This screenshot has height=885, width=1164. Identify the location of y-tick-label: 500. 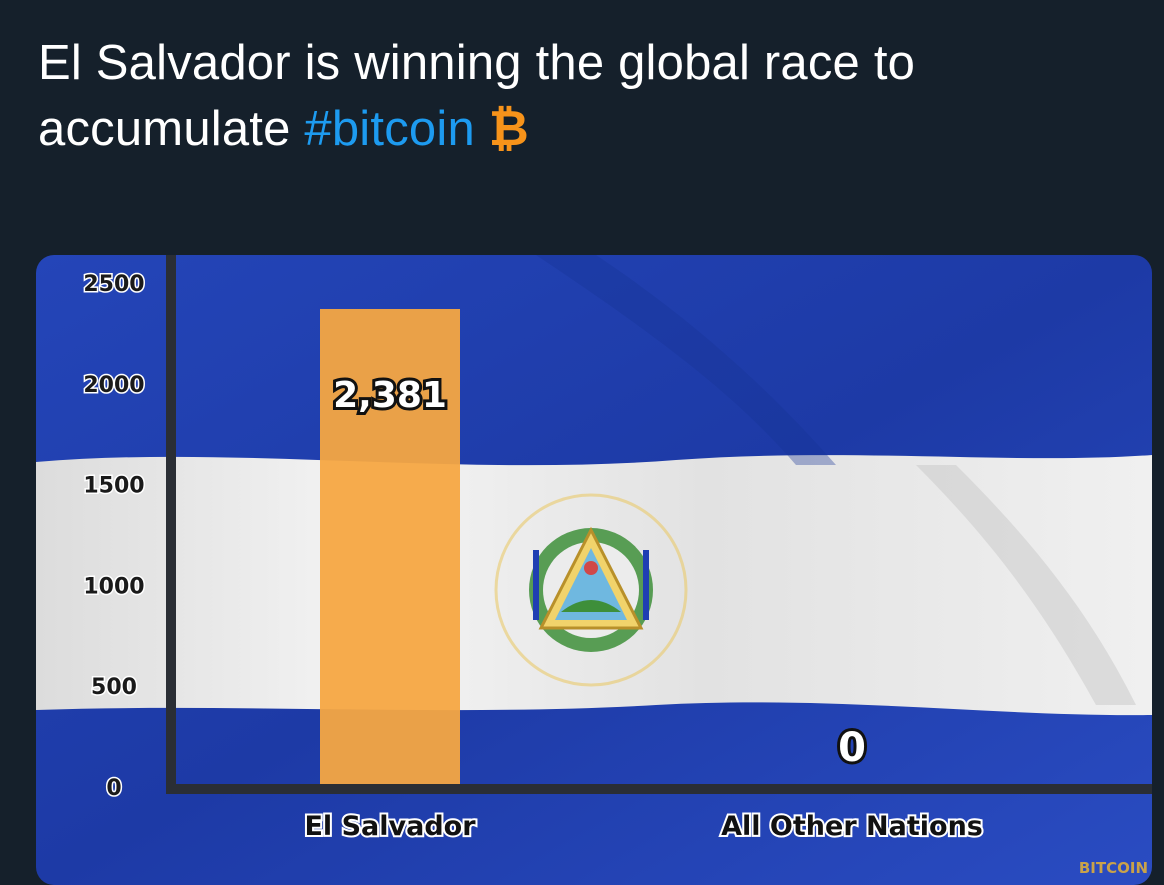
(114, 687).